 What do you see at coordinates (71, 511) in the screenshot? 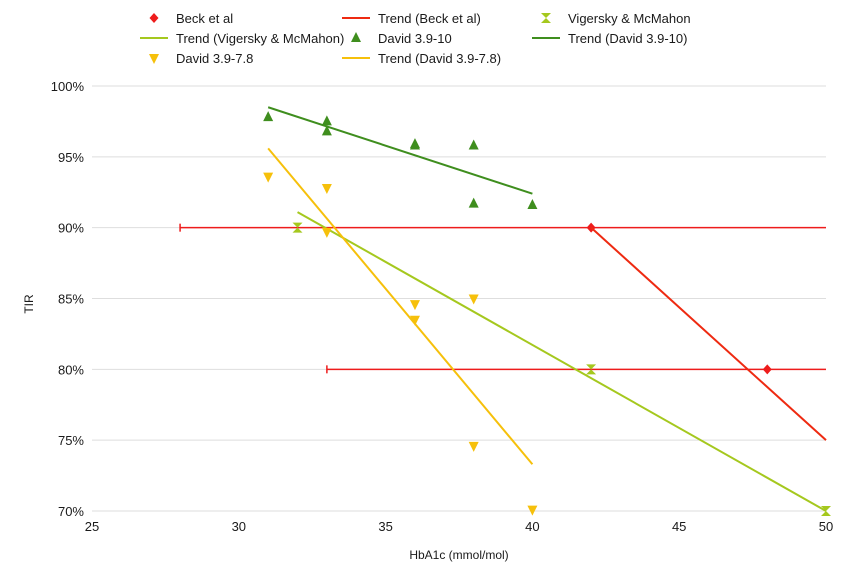
I see `y-tick-label: 70%` at bounding box center [71, 511].